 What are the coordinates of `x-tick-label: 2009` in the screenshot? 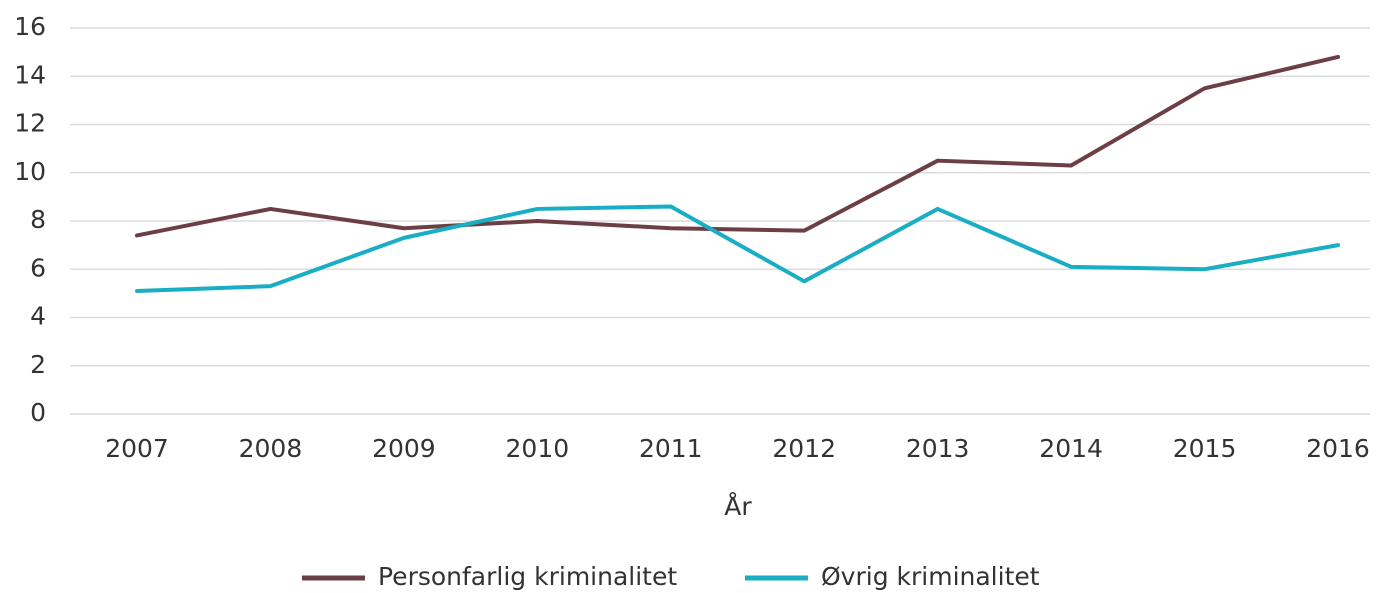 It's located at (404, 448).